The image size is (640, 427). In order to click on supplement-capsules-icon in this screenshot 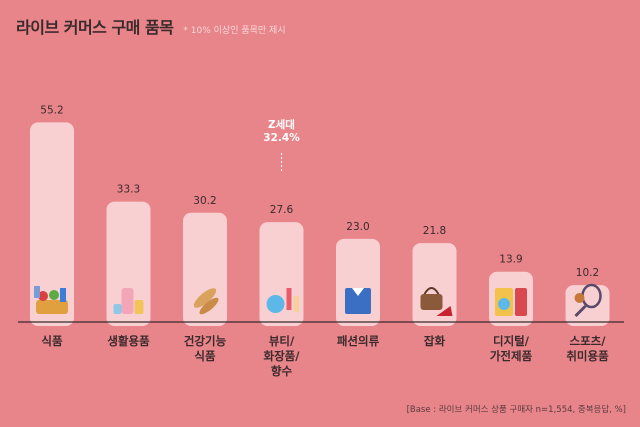, I will do `click(206, 301)`.